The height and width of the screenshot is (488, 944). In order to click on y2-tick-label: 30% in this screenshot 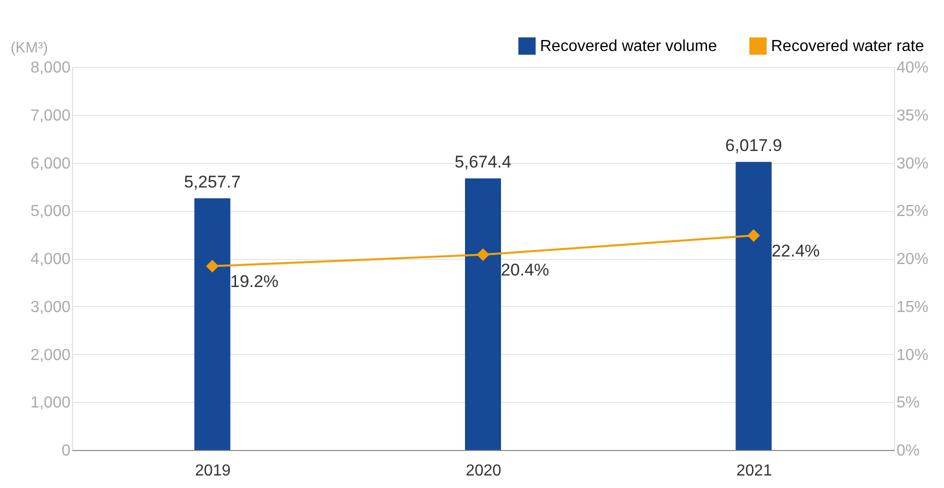, I will do `click(912, 163)`.